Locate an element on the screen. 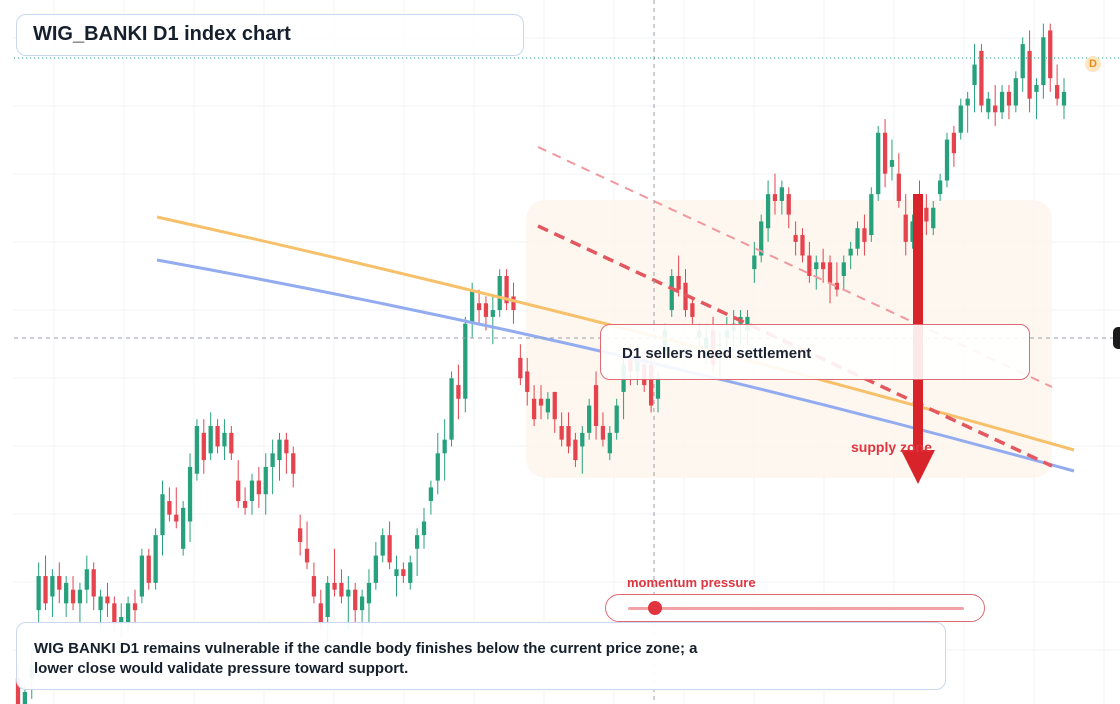 This screenshot has width=1120, height=704. momentum-knob is located at coordinates (654, 608).